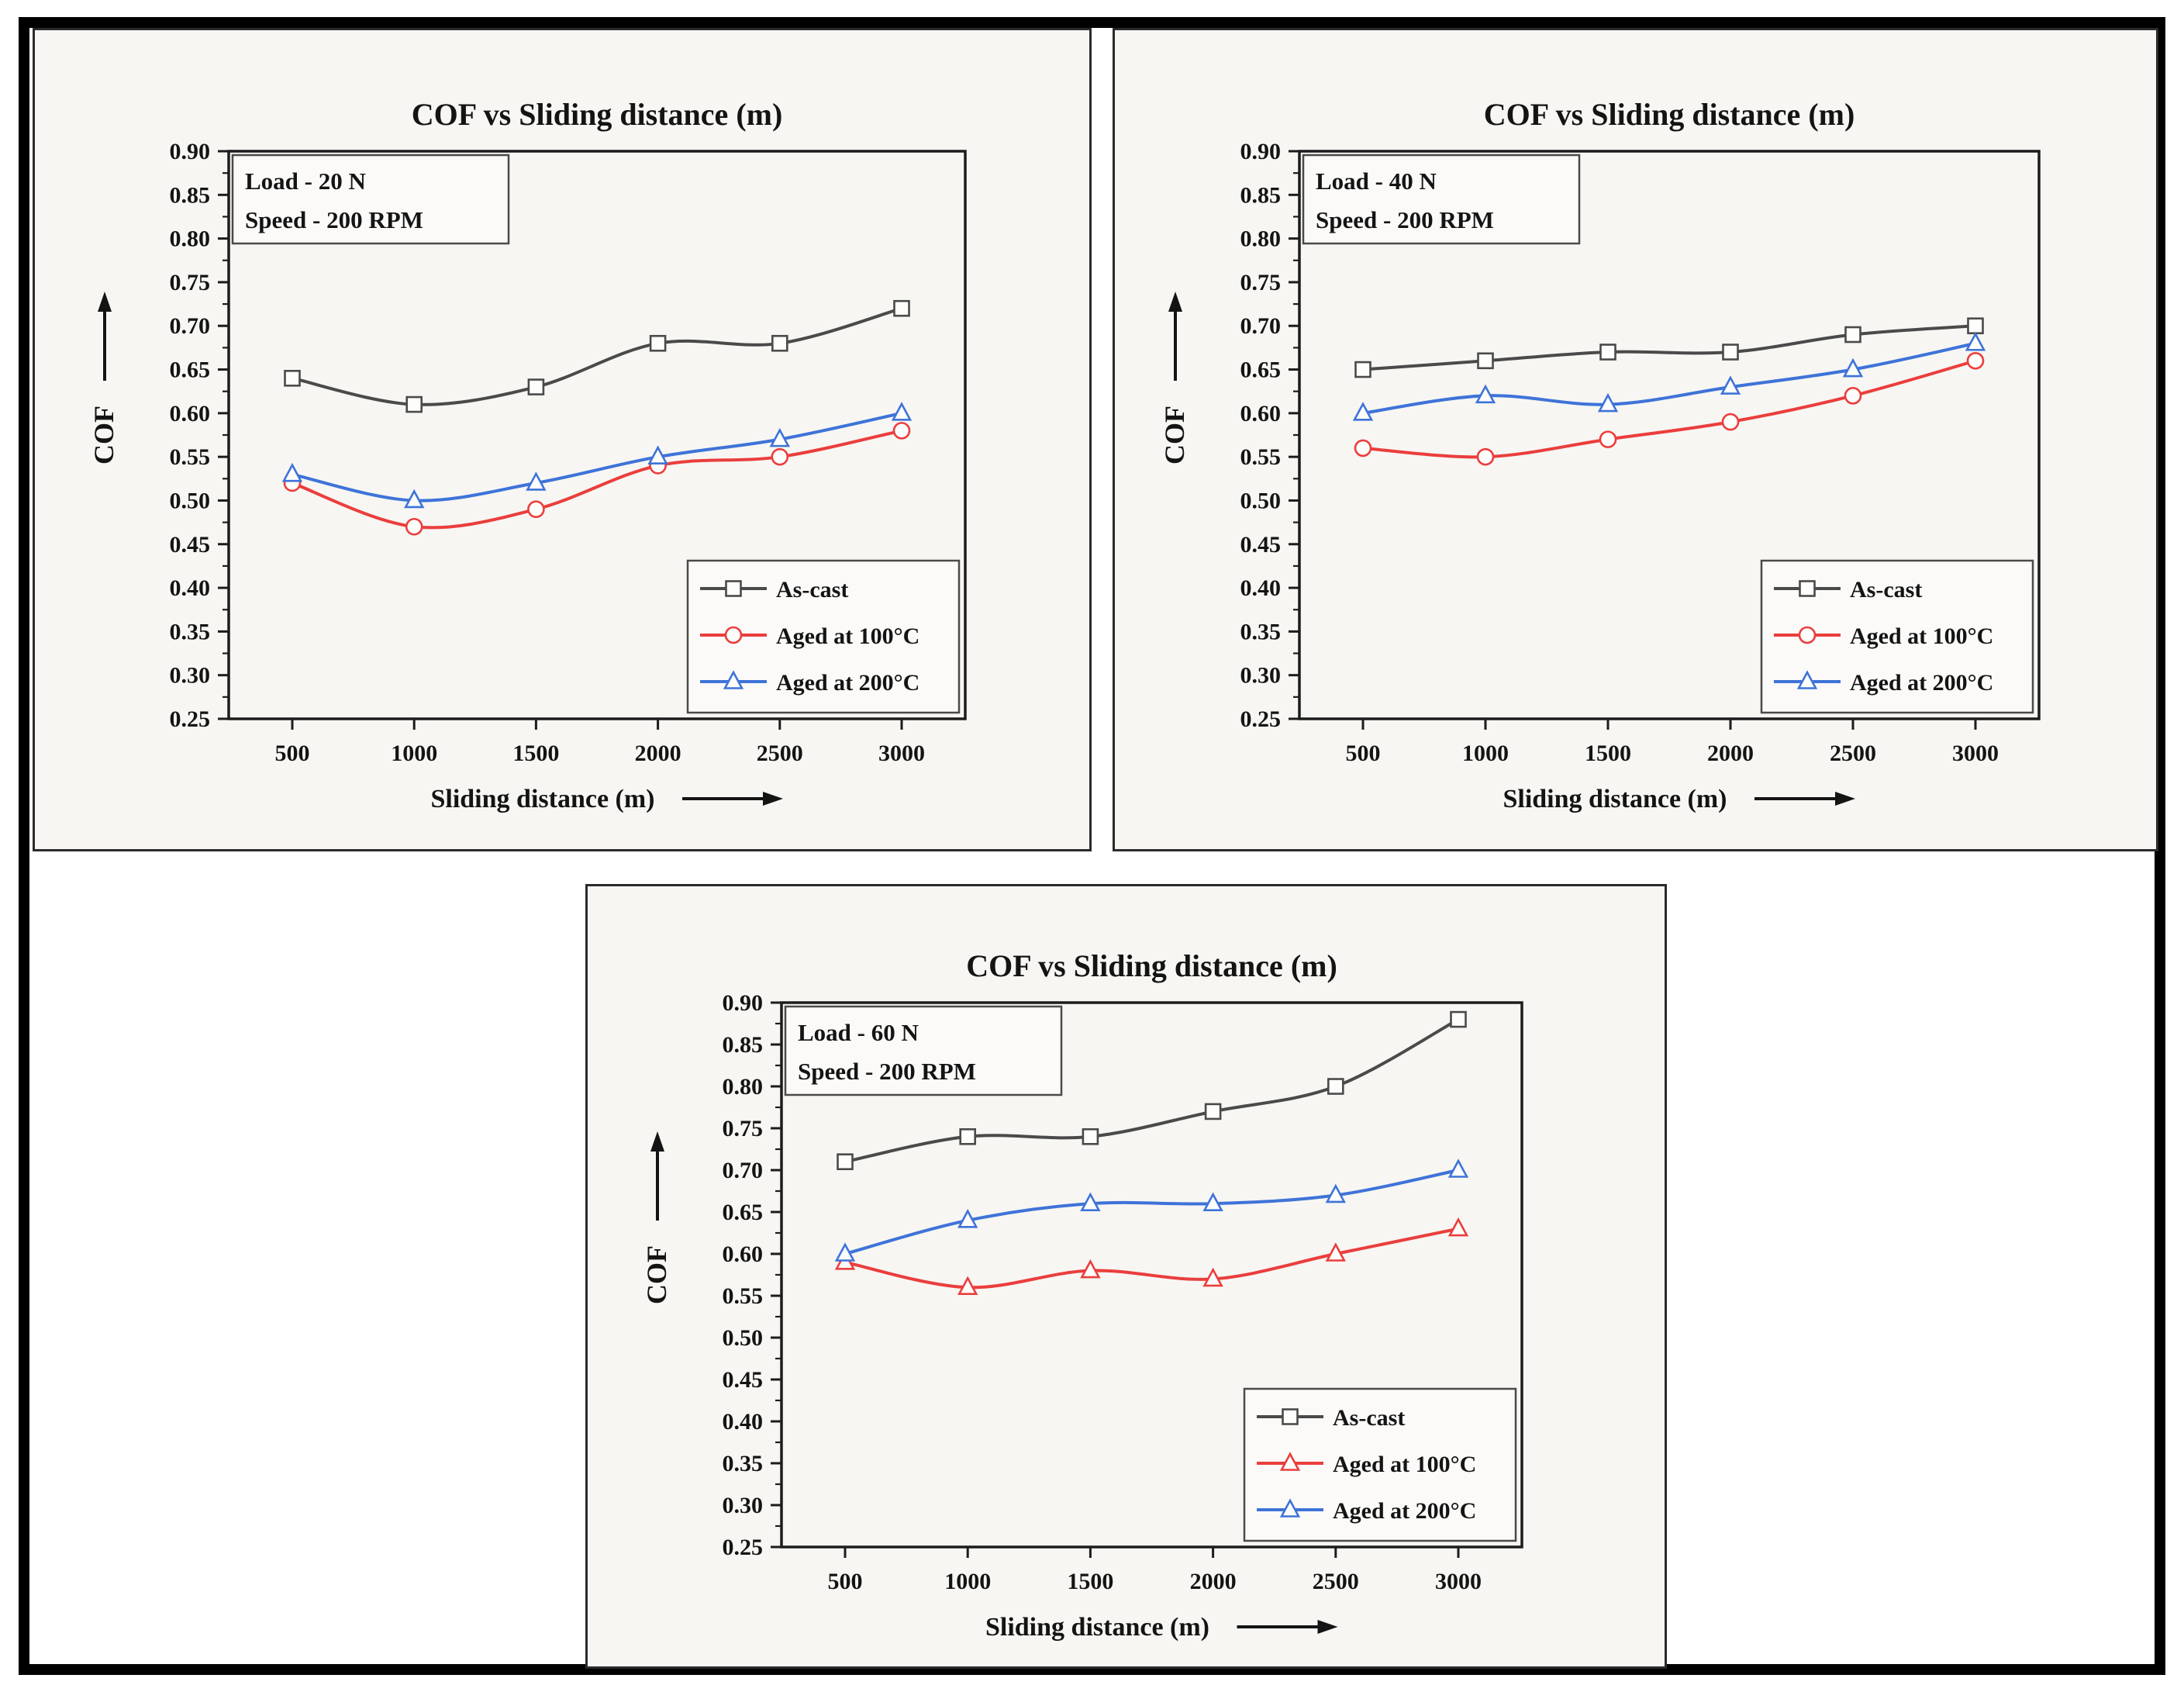 This screenshot has width=2184, height=1692. I want to click on y-tick-label: 0.40, so click(191, 588).